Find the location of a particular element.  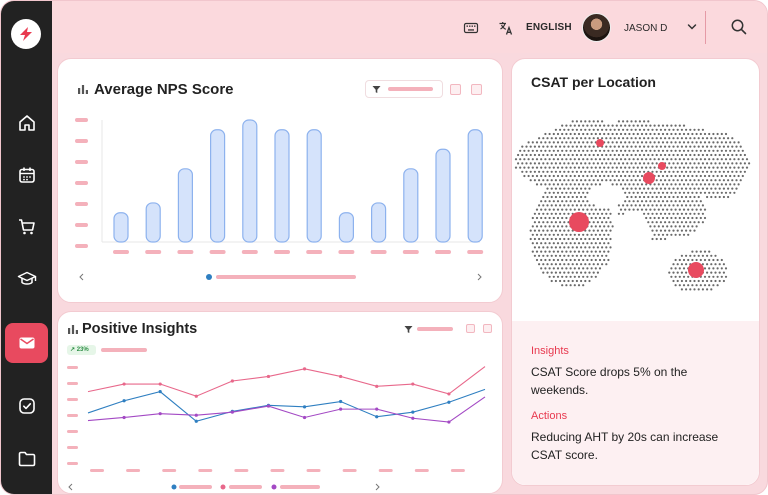

scroll-track is located at coordinates (286, 277).